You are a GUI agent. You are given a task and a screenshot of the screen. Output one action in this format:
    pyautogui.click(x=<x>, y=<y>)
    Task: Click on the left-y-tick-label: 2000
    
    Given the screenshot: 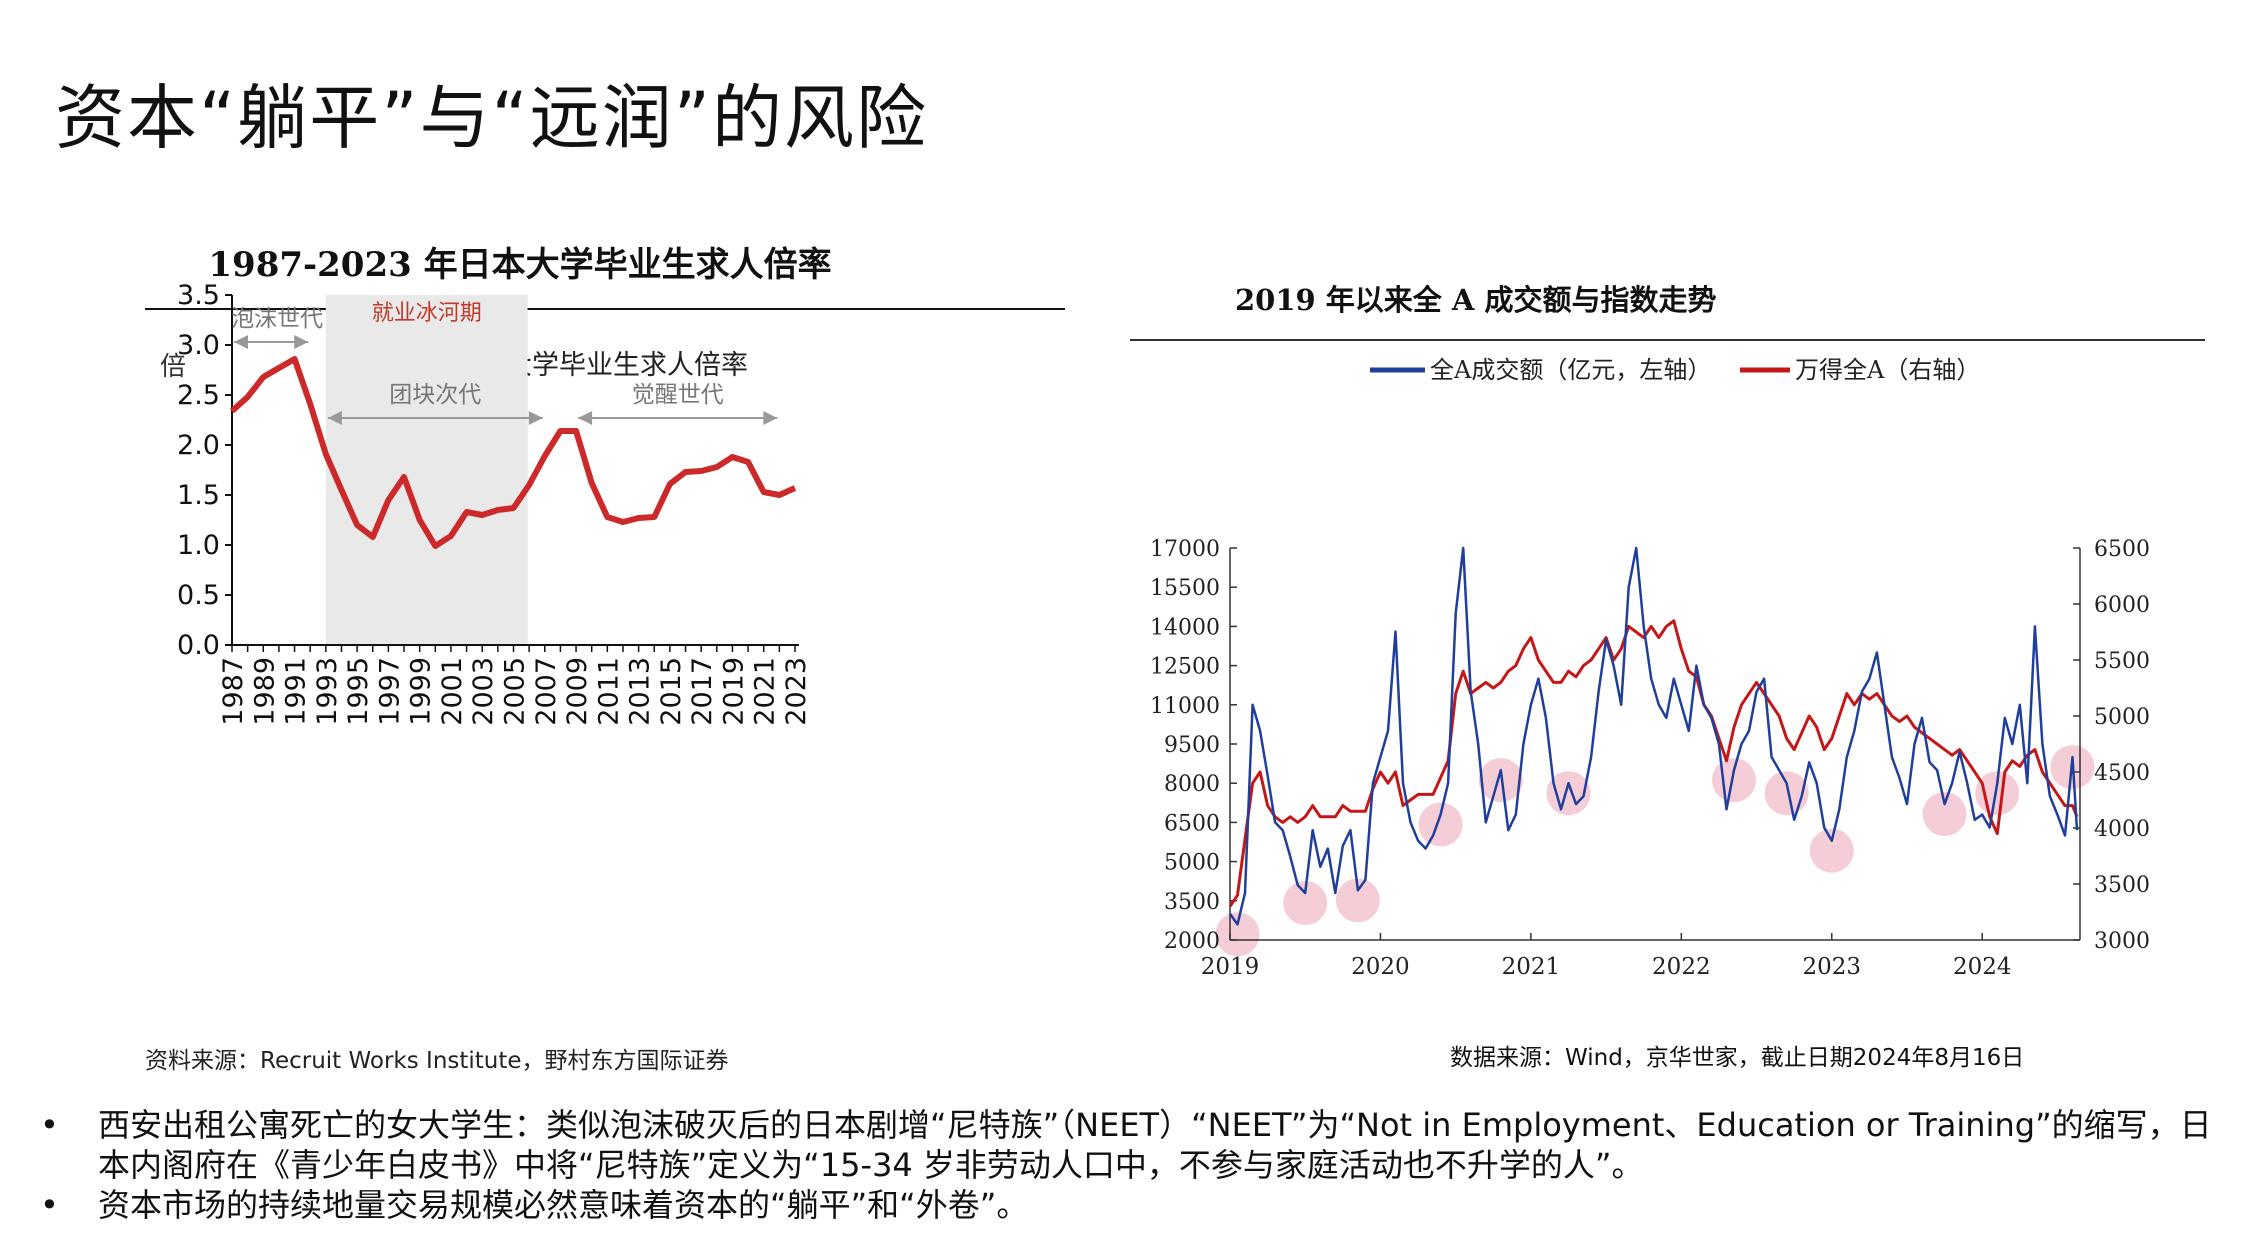 What is the action you would take?
    pyautogui.click(x=1192, y=941)
    